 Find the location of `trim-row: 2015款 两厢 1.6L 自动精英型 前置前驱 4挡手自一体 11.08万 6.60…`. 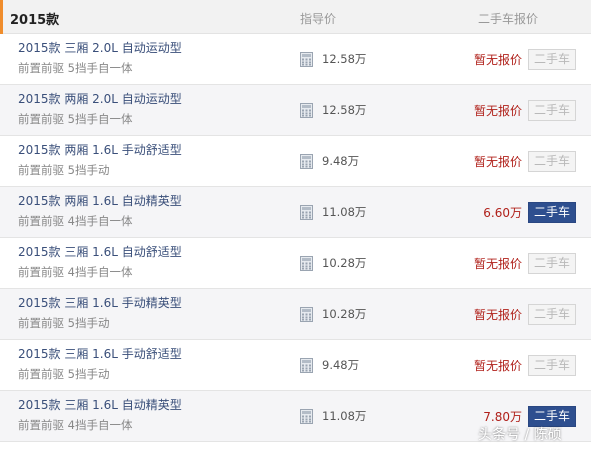

trim-row: 2015款 两厢 1.6L 自动精英型 前置前驱 4挡手自一体 11.08万 6.60… is located at coordinates (295, 212).